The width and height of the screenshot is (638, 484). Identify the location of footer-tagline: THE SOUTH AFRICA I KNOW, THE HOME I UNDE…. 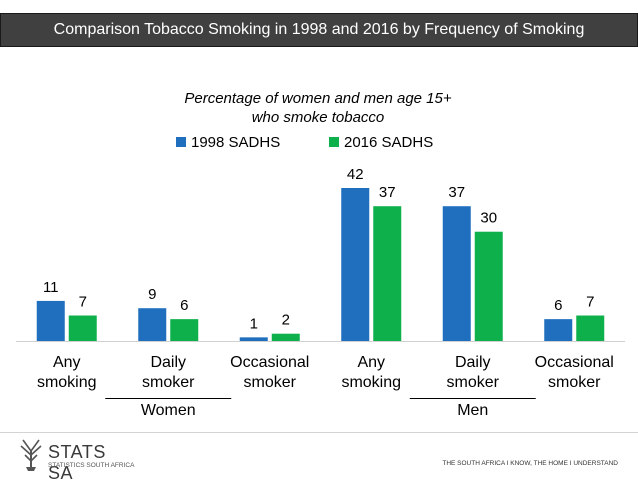
(530, 463).